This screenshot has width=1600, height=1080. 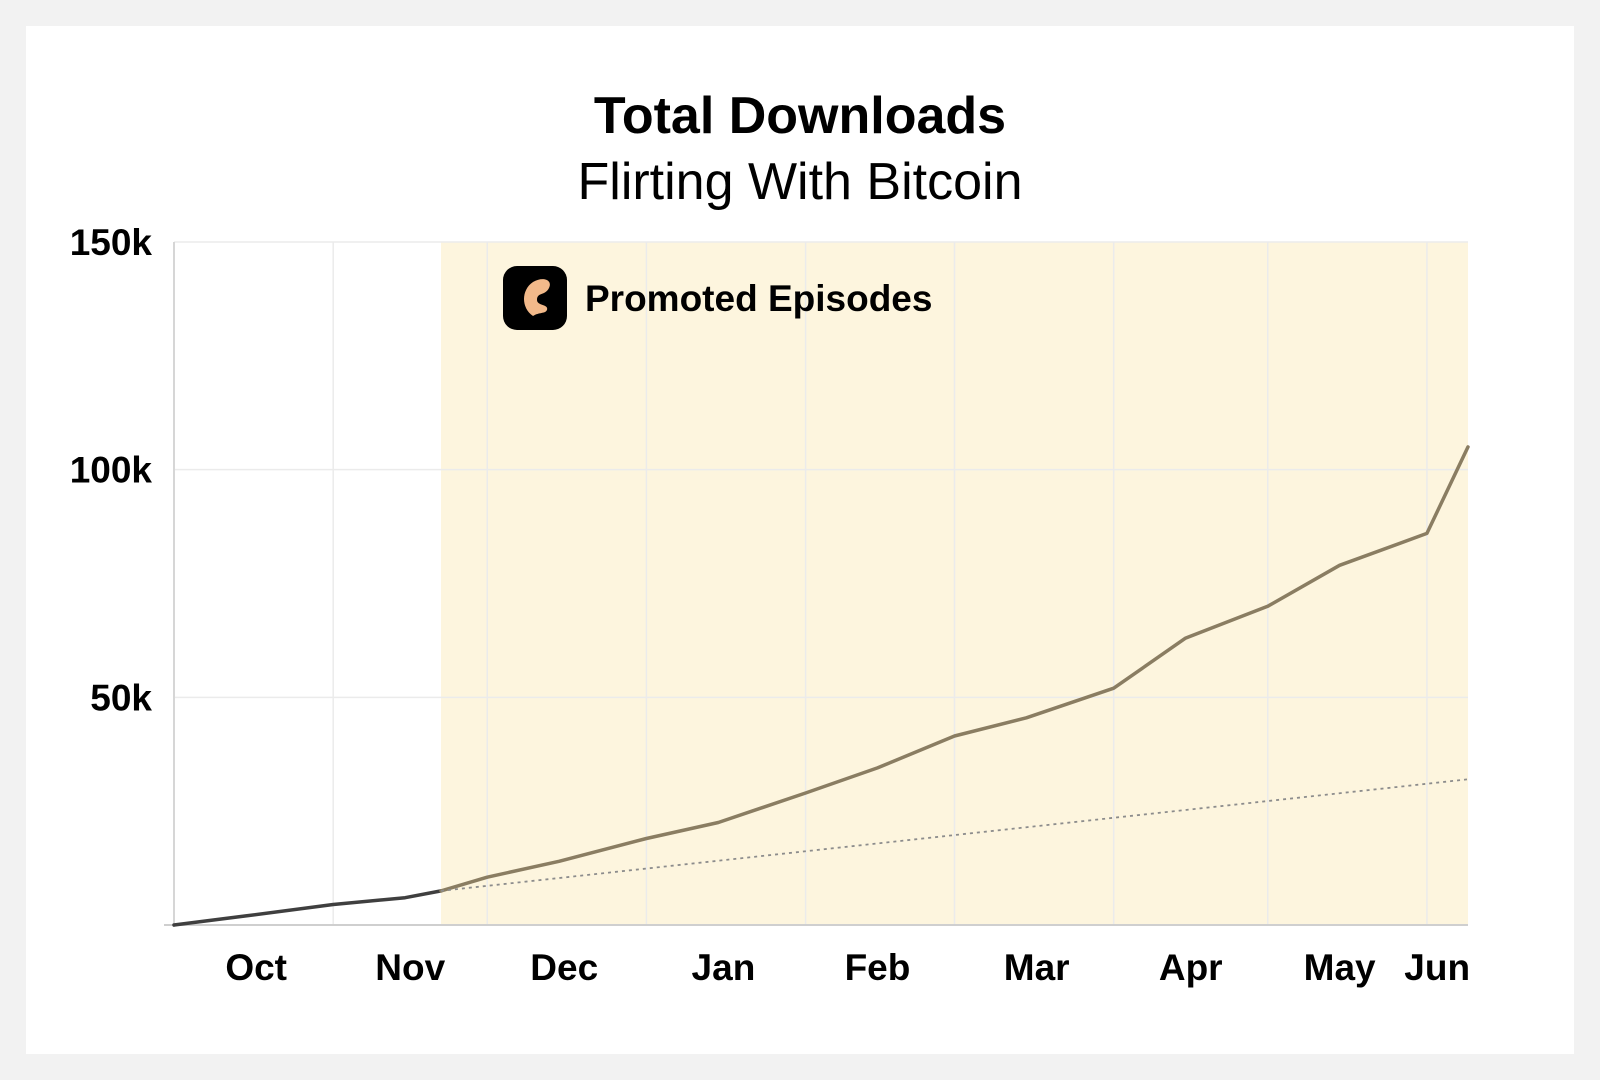 What do you see at coordinates (724, 967) in the screenshot?
I see `x-tick-label: Jan` at bounding box center [724, 967].